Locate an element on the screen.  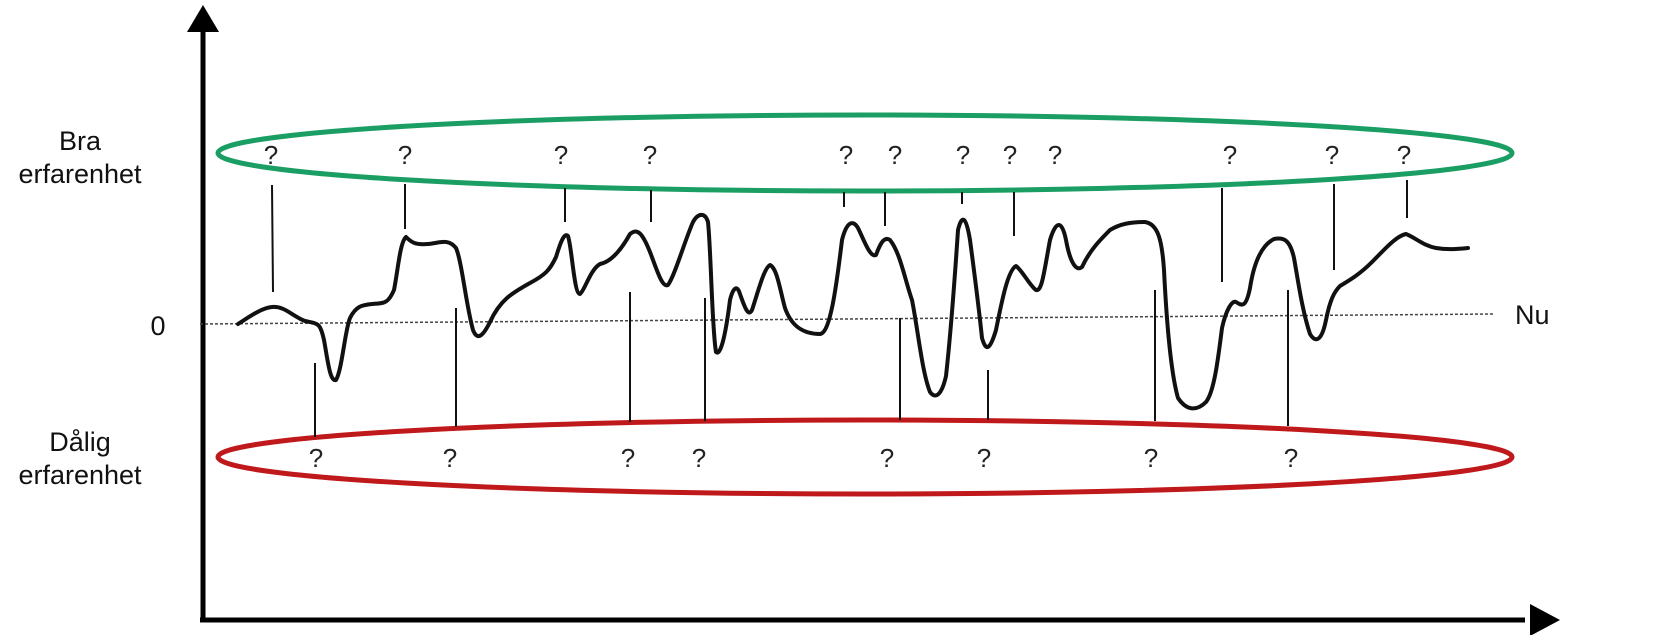
bad-question-marks: ? ? ? ? ? ? ? ? is located at coordinates (803, 458).